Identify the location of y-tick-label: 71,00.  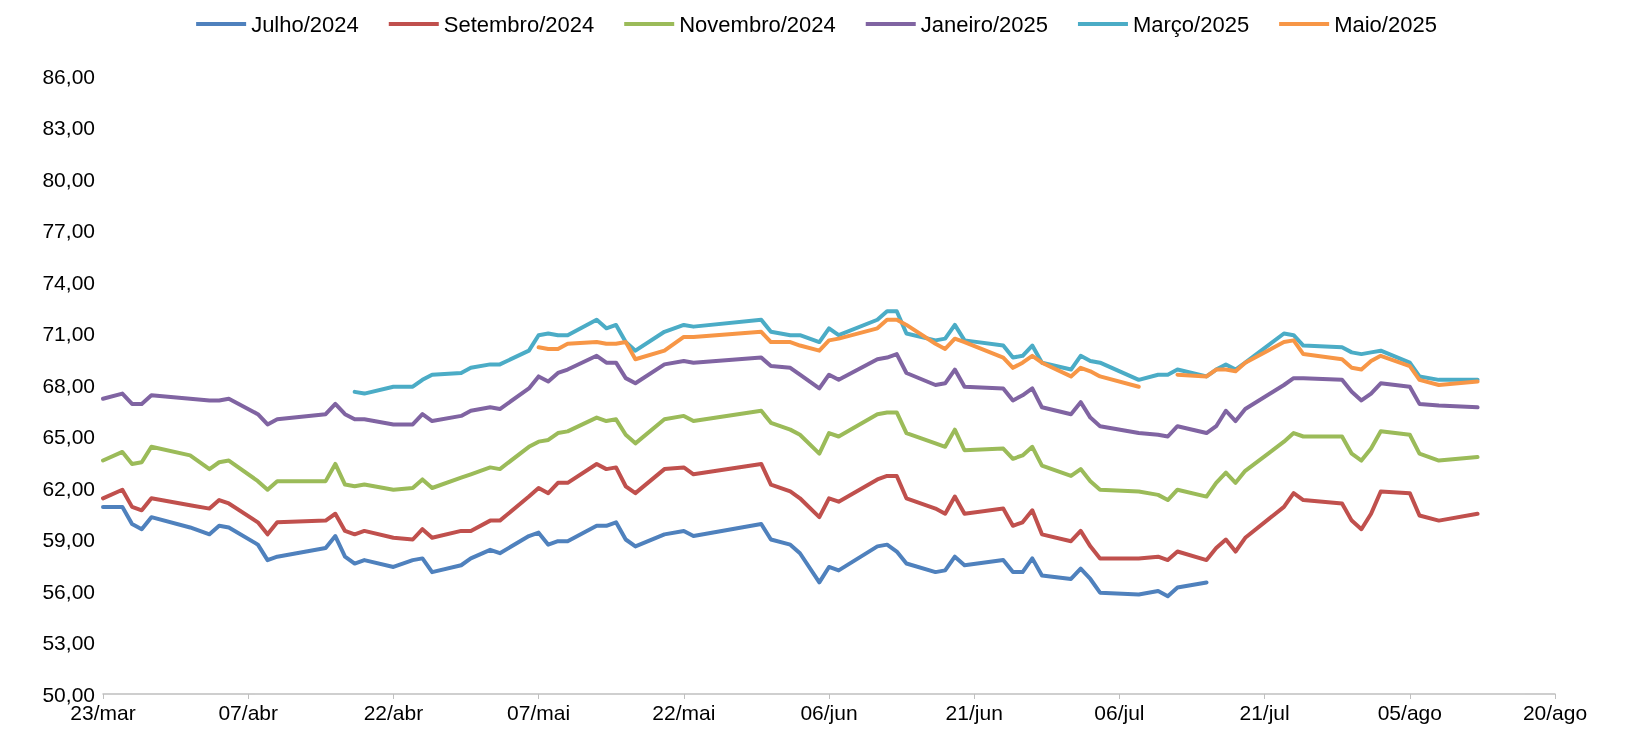
(68, 333).